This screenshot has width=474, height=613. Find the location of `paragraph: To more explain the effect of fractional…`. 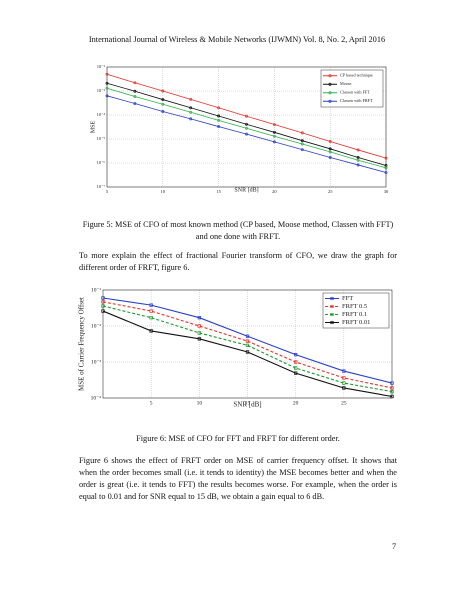

paragraph: To more explain the effect of fractional… is located at coordinates (238, 261).